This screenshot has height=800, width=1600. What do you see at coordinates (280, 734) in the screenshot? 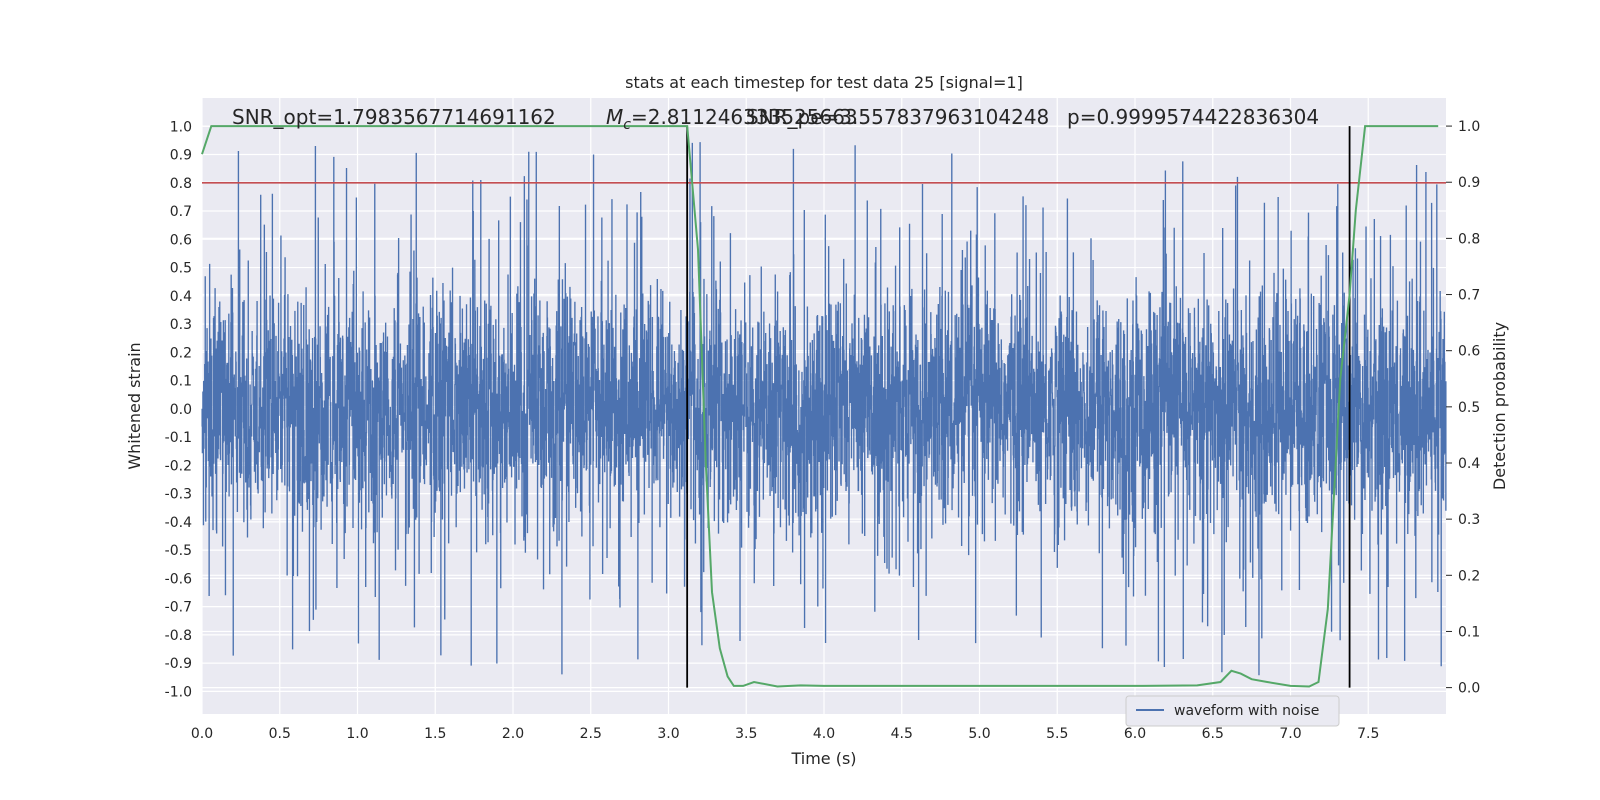
I see `x-tick-label: 0.5` at bounding box center [280, 734].